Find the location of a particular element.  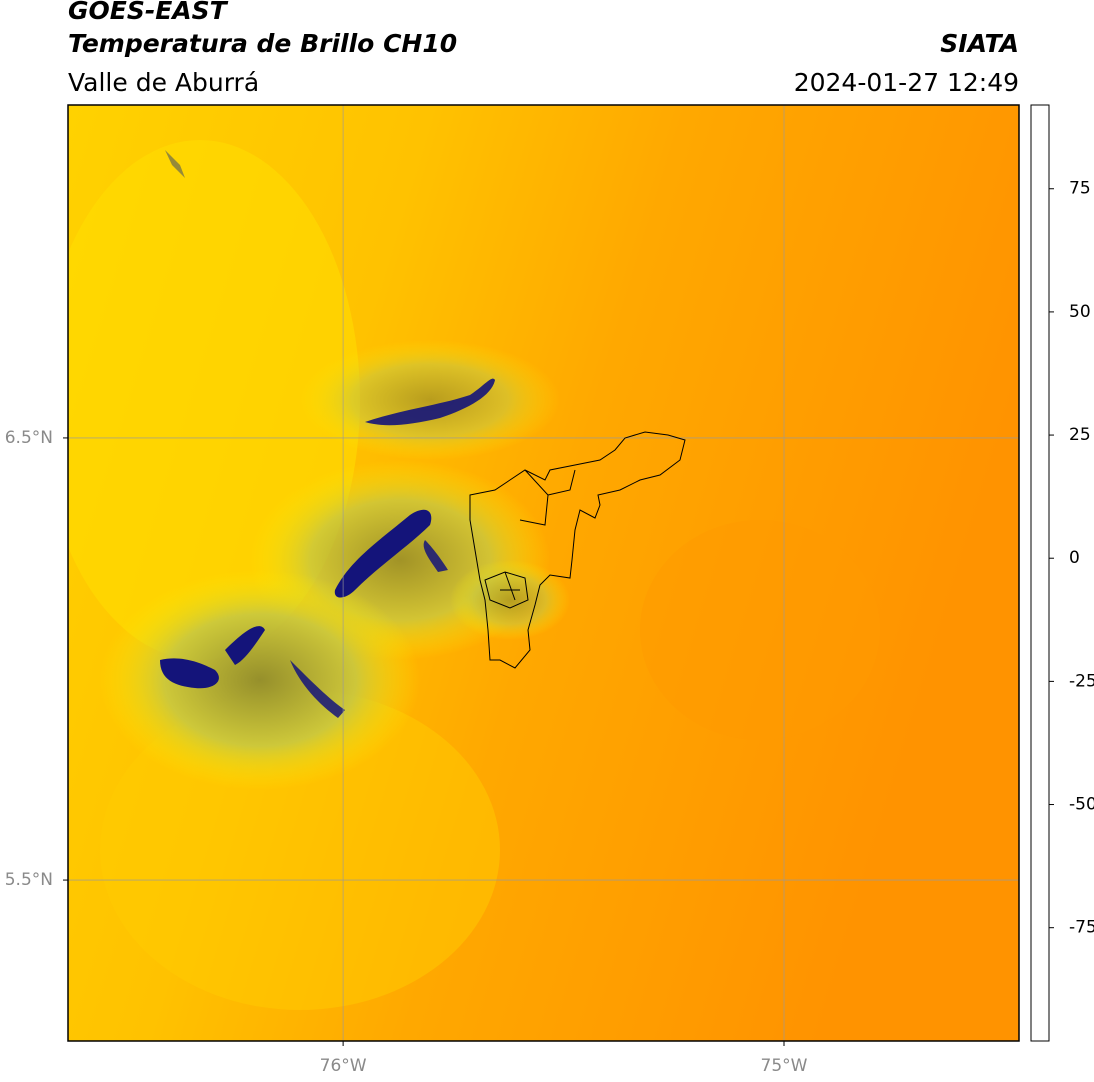

y-tick-label: 5.5°N is located at coordinates (29, 880).